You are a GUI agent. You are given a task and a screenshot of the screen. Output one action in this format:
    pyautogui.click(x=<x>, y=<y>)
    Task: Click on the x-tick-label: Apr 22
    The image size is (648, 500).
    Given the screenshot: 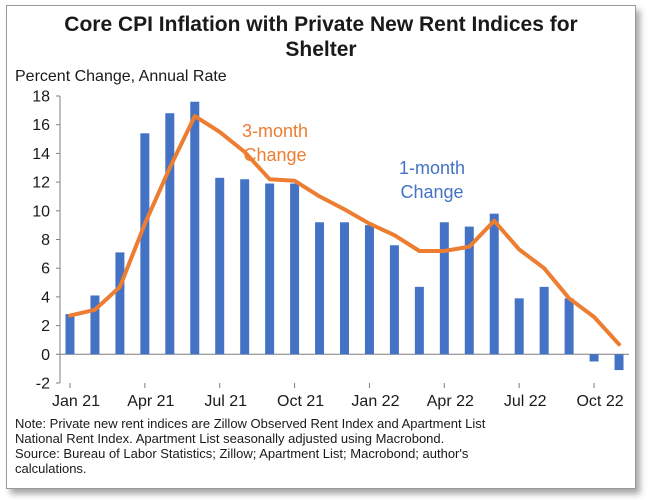 What is the action you would take?
    pyautogui.click(x=450, y=401)
    